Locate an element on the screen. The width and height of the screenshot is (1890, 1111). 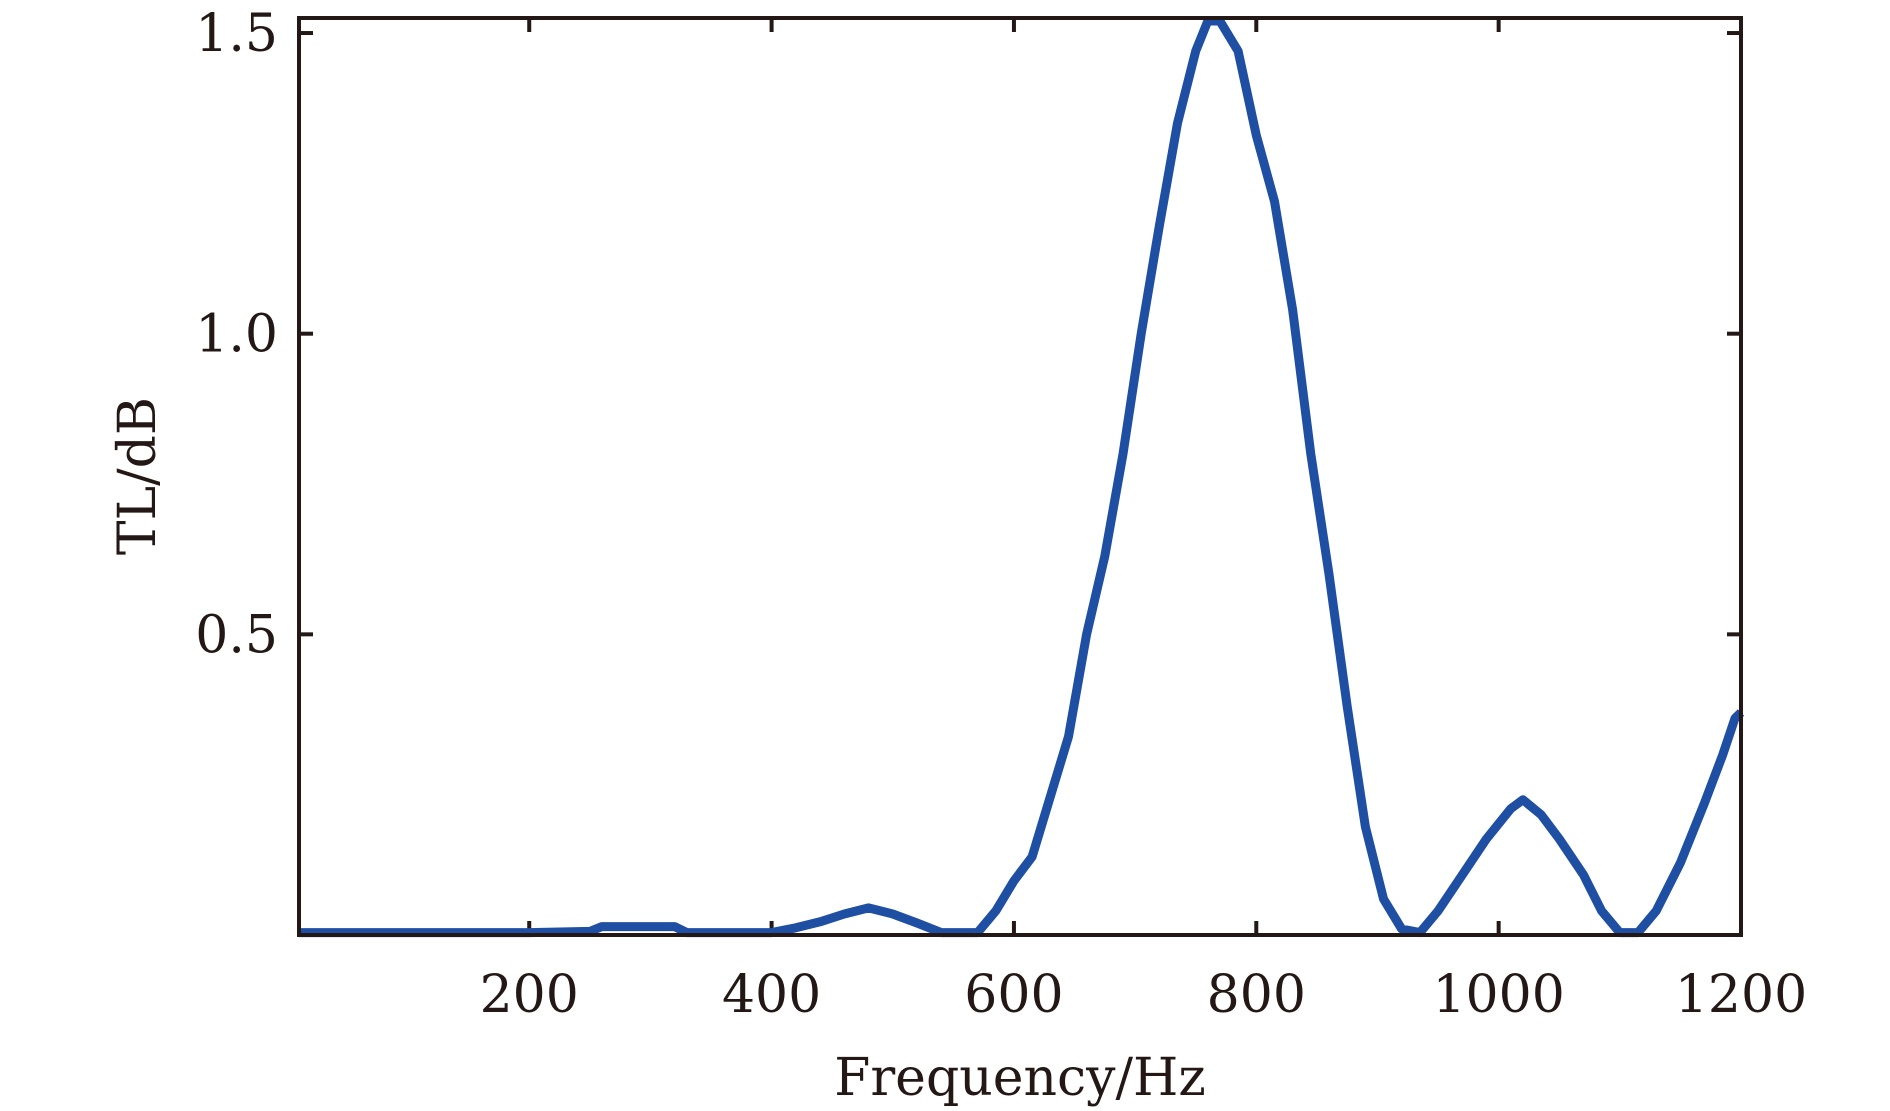
y-tick-label: 1.5 is located at coordinates (236, 34).